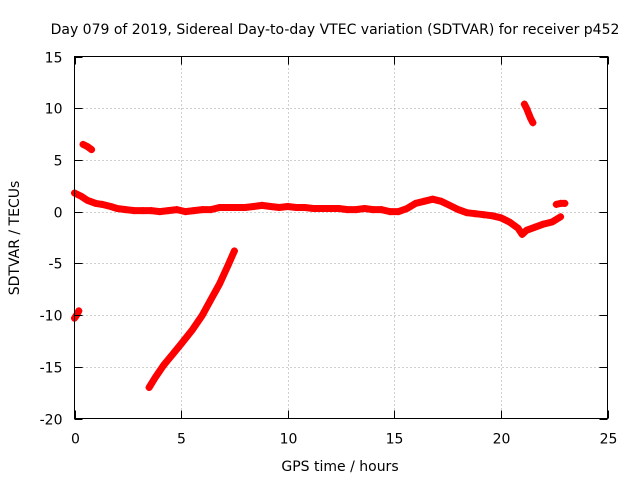 The height and width of the screenshot is (480, 640). What do you see at coordinates (51, 369) in the screenshot?
I see `y-tick-label: -15` at bounding box center [51, 369].